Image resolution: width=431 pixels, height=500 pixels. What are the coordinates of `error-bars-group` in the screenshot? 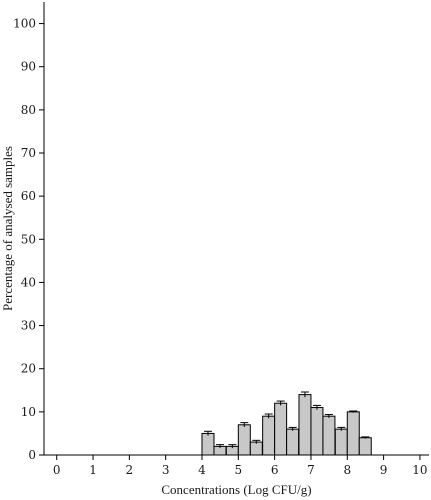 It's located at (286, 420).